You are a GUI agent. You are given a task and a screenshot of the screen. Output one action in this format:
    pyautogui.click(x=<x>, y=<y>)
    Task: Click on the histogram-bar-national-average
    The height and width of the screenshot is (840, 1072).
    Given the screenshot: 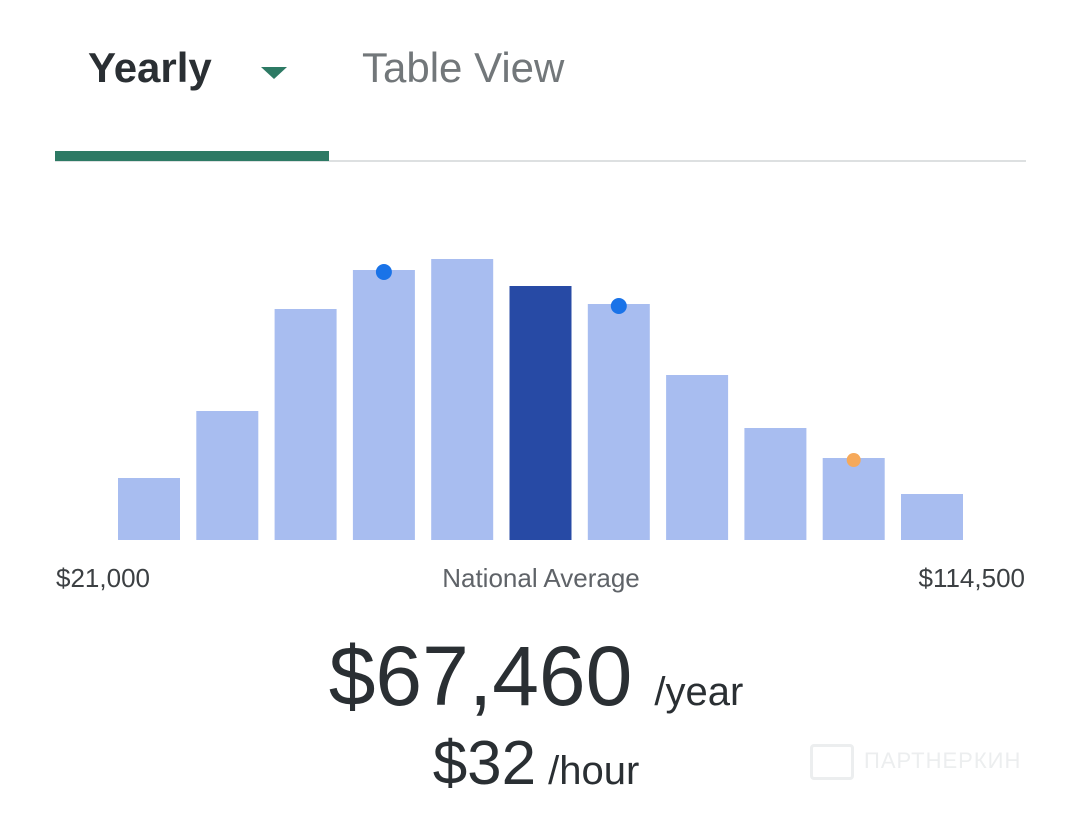 What is the action you would take?
    pyautogui.click(x=540, y=413)
    